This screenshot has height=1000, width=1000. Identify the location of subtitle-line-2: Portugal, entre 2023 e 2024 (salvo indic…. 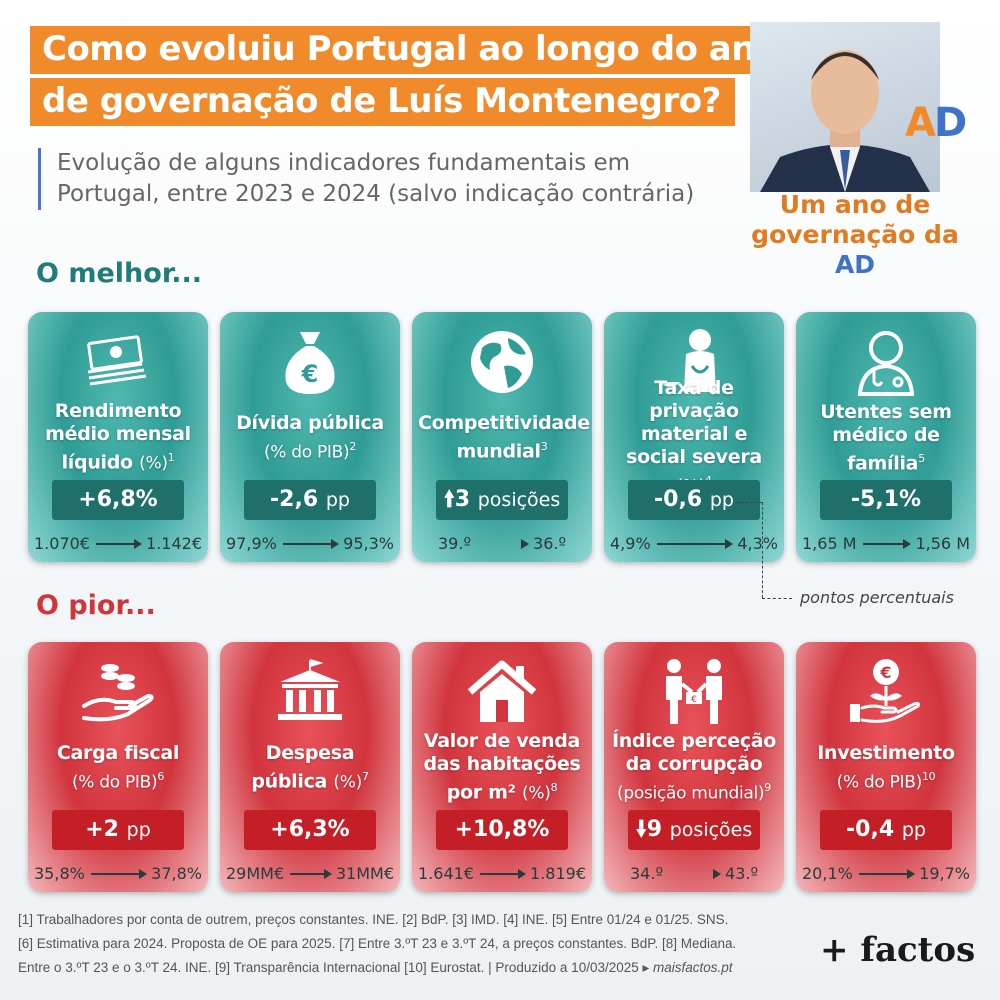
(376, 194).